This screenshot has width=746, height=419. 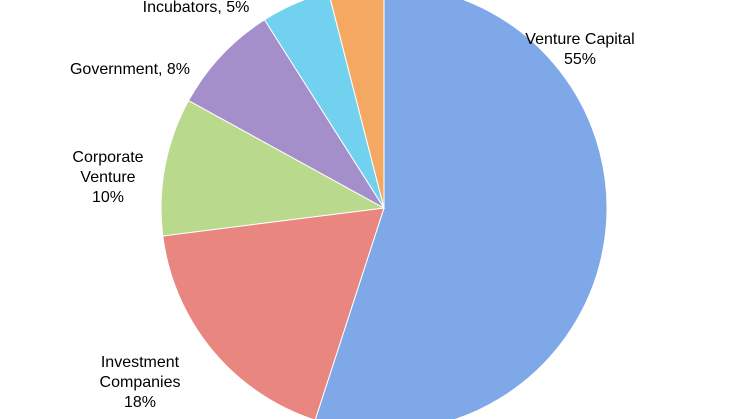 I want to click on slice-label: Government, 8%, so click(x=130, y=69).